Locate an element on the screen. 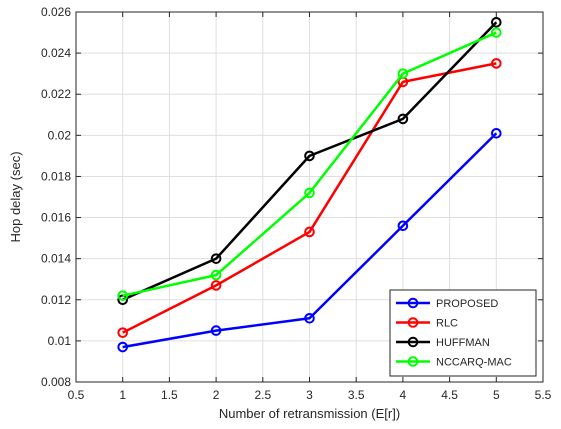 This screenshot has width=561, height=429. x-tick-label: 1 is located at coordinates (122, 395).